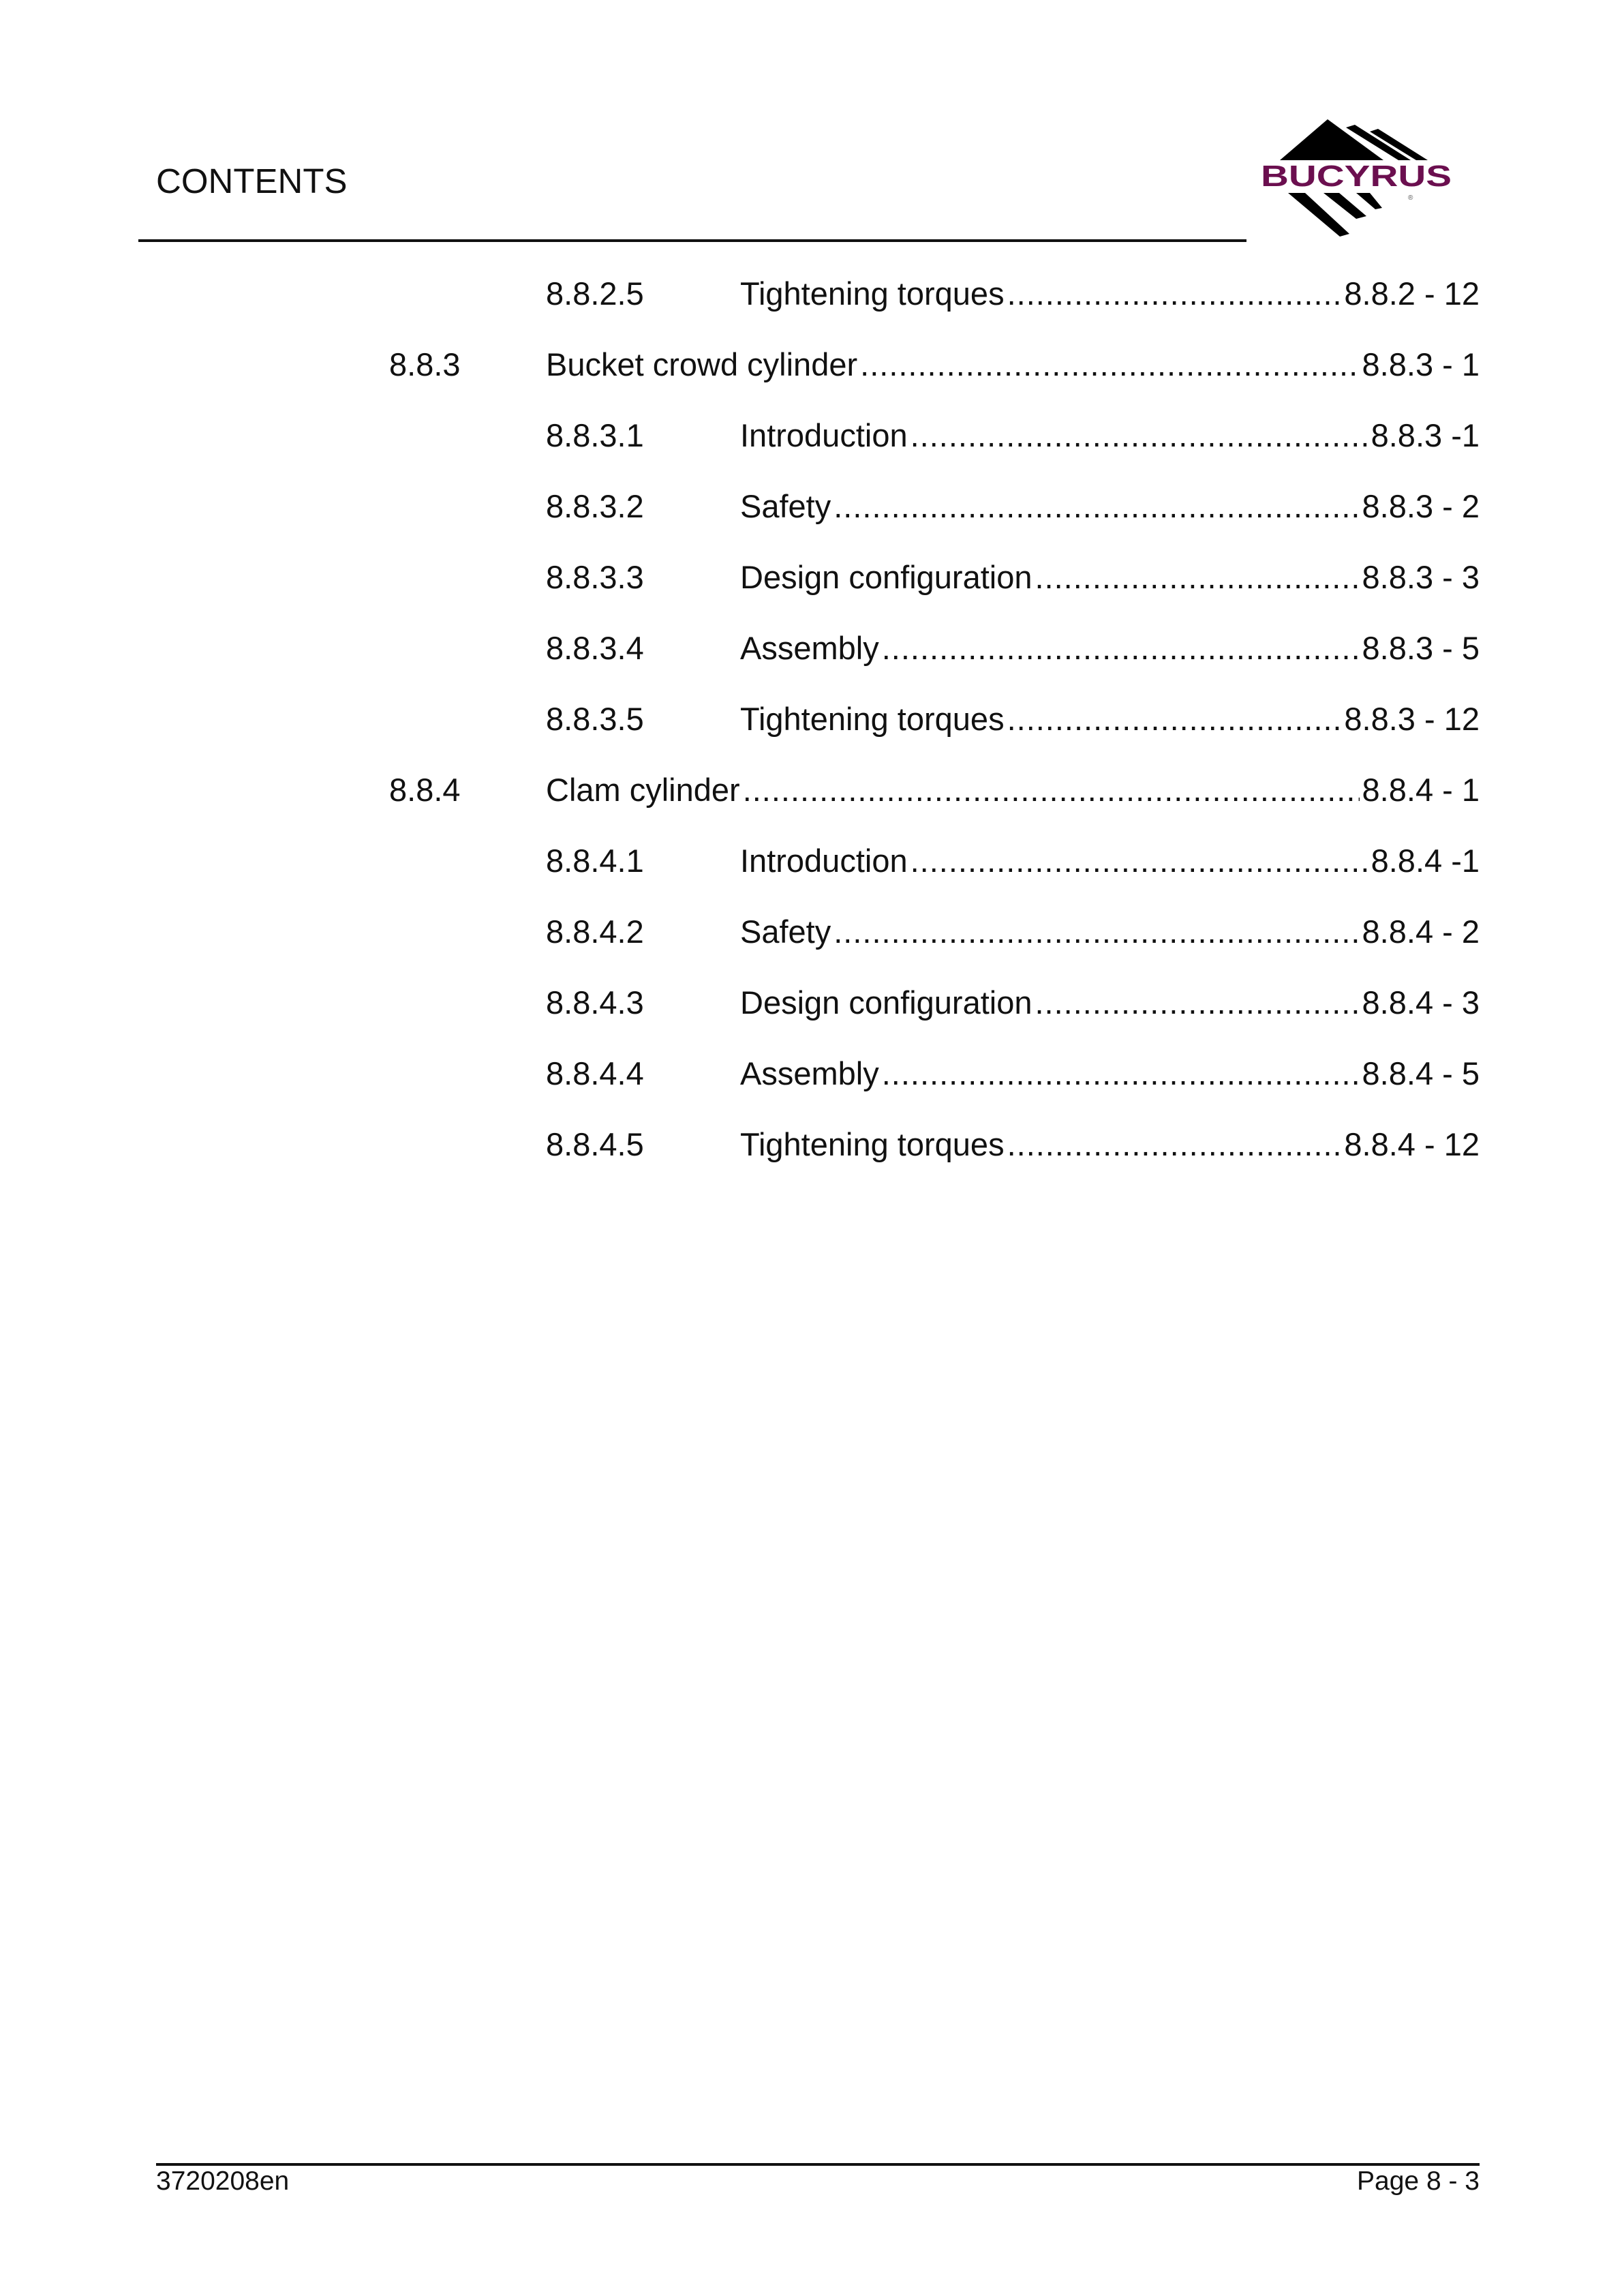 The image size is (1622, 2296). I want to click on toc-entry: 8.8.4.3 Design configuration 8.8.4 - 3, so click(811, 1002).